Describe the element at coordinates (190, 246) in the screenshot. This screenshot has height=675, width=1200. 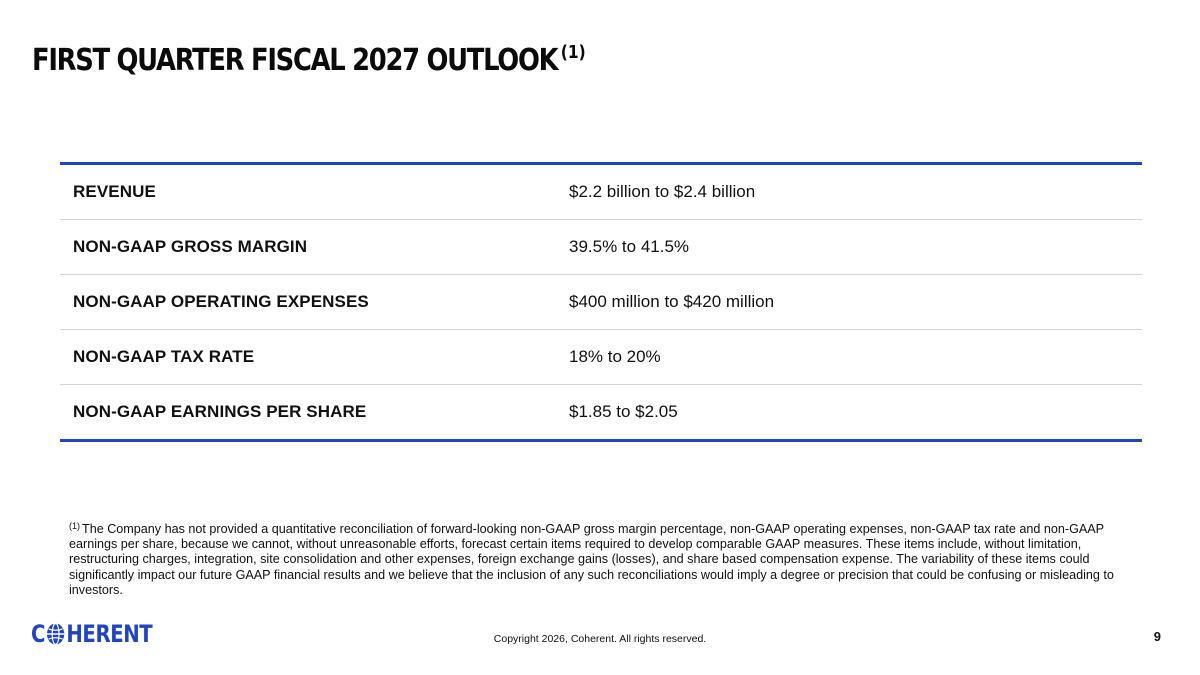
I see `outlook-label: NON-GAAP GROSS MARGIN` at that location.